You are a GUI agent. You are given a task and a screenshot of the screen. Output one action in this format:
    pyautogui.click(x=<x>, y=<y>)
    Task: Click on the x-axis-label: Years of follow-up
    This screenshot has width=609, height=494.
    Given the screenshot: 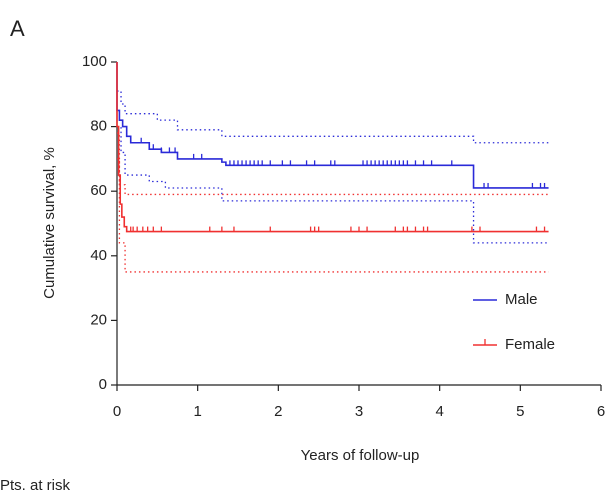 What is the action you would take?
    pyautogui.click(x=360, y=455)
    